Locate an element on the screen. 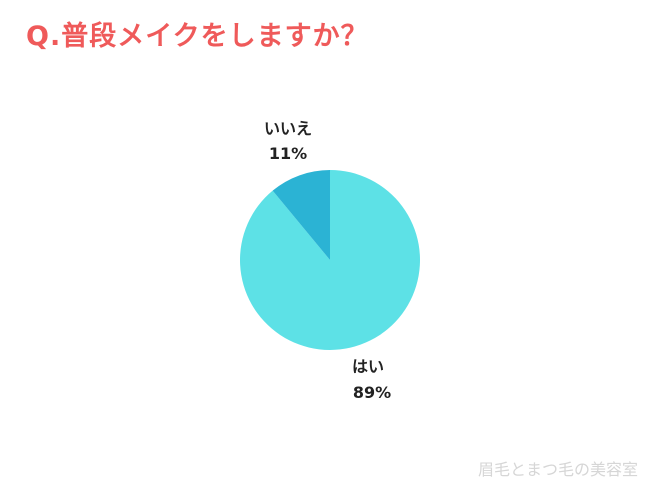  chart-title: Q.普段メイクをしますか？ is located at coordinates (197, 36).